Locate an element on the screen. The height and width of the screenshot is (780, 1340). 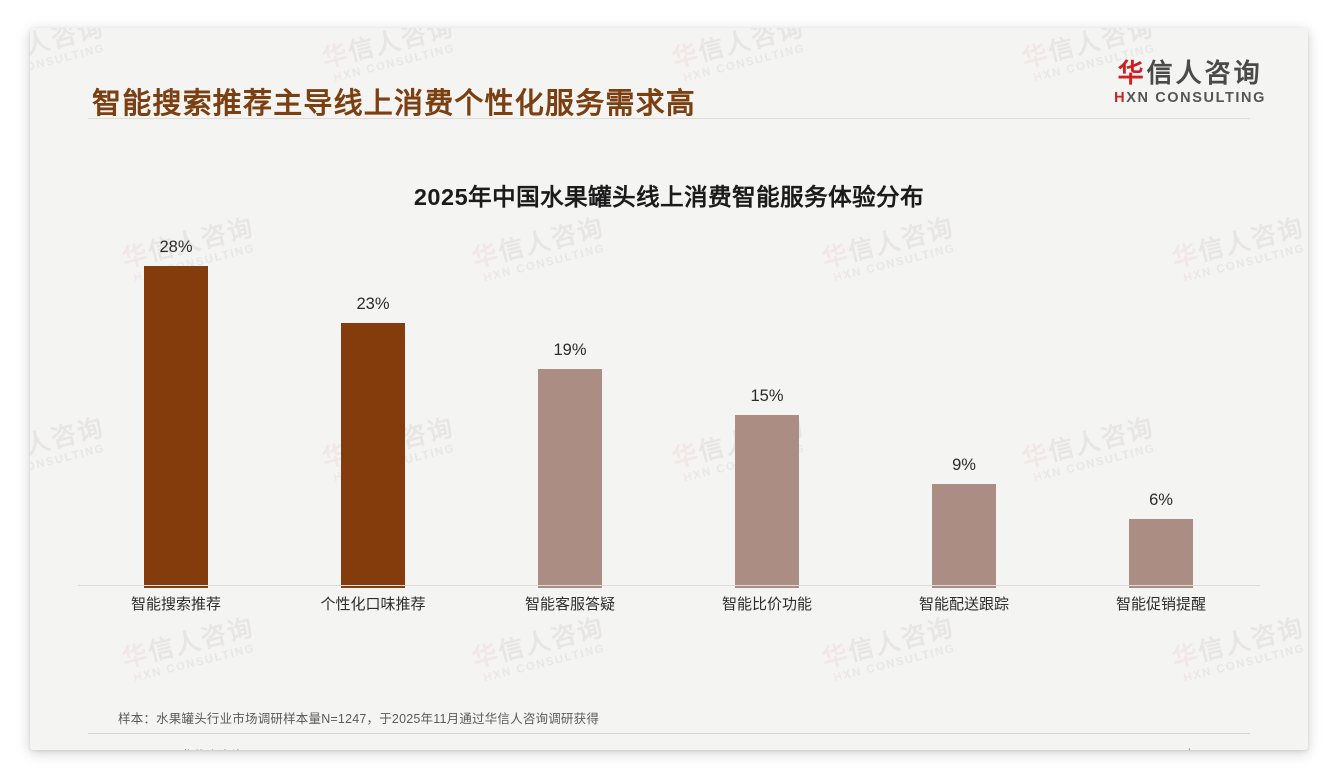
bar-value-label: 15% is located at coordinates (767, 396).